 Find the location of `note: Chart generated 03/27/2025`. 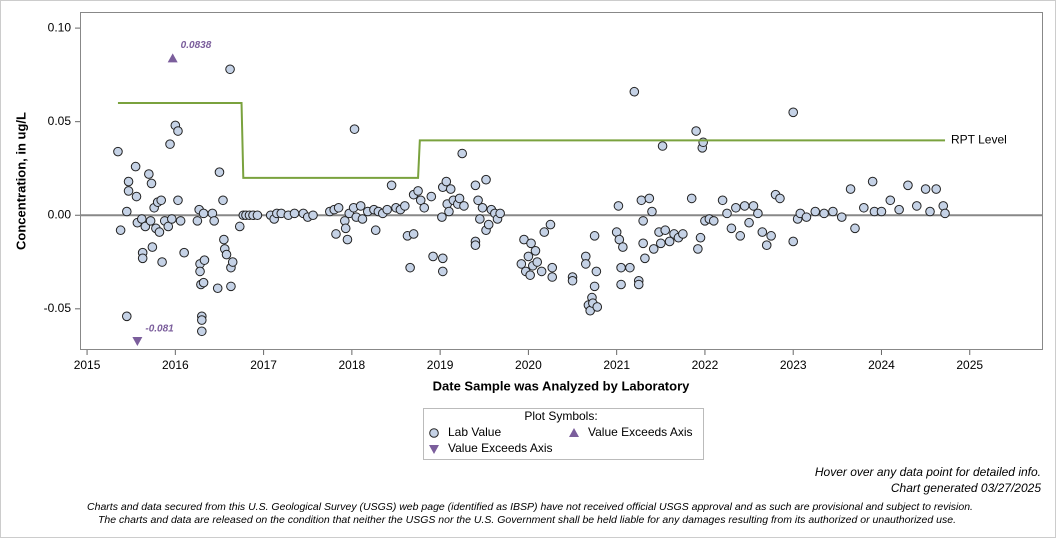

note: Chart generated 03/27/2025 is located at coordinates (966, 488).